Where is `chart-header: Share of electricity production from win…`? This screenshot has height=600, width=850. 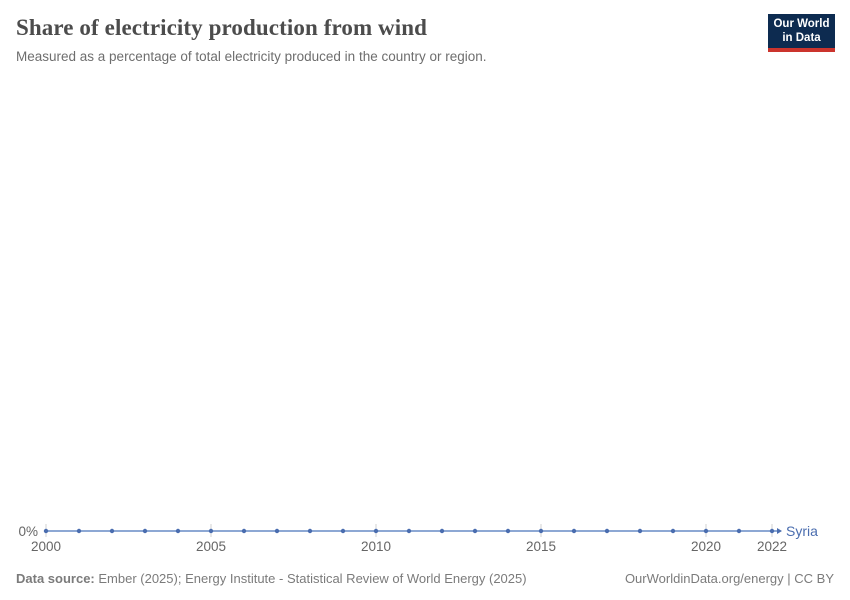
chart-header: Share of electricity production from win… is located at coordinates (383, 39).